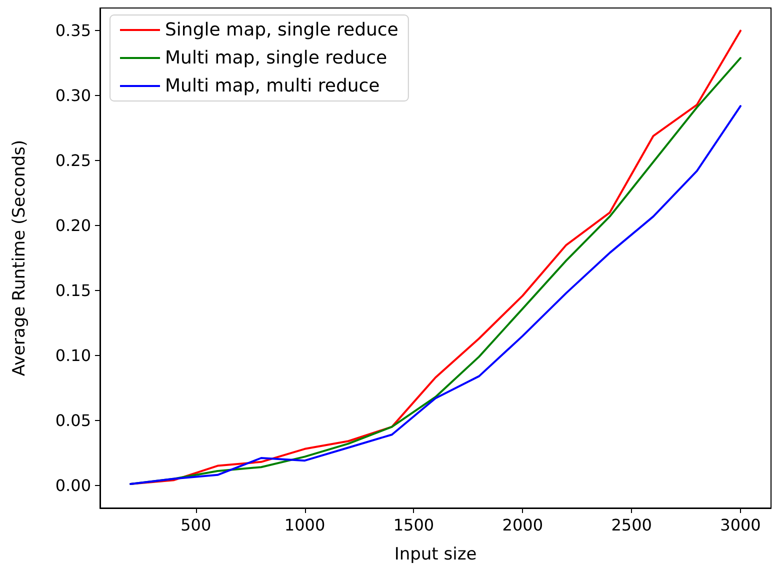 The image size is (772, 573). I want to click on x-tick-label: 3000, so click(740, 525).